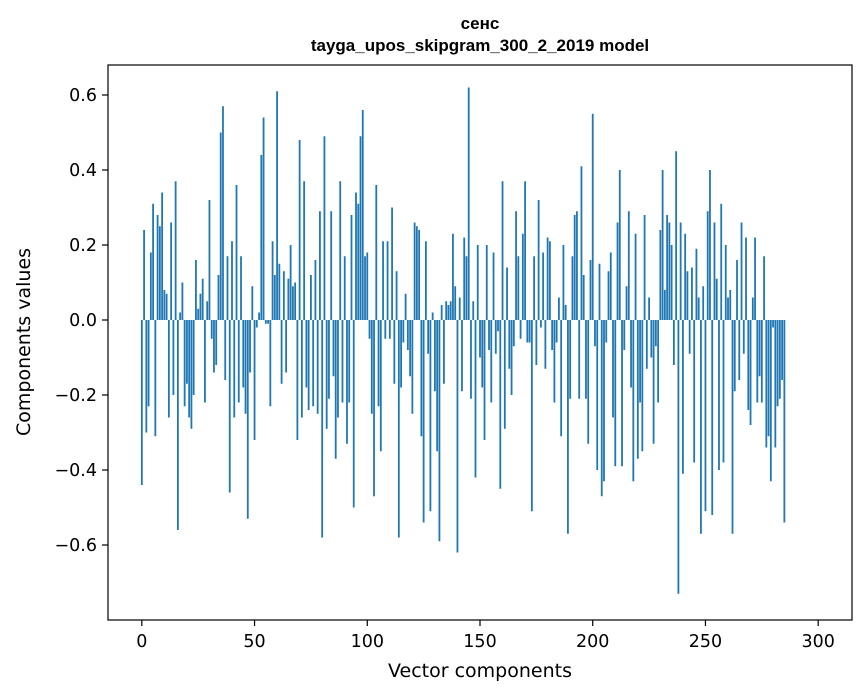 Image resolution: width=867 pixels, height=696 pixels. I want to click on y-tick-label: −0.6, so click(76, 546).